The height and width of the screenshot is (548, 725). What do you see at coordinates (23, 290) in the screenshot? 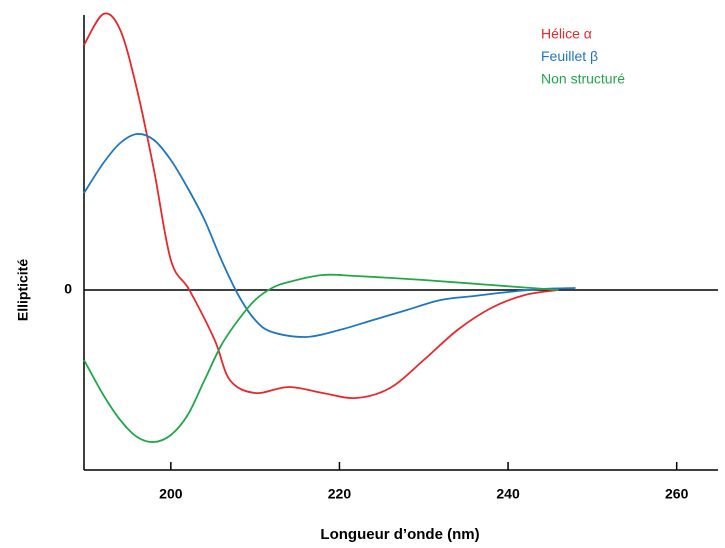
I see `y-axis-label: Ellipticité` at bounding box center [23, 290].